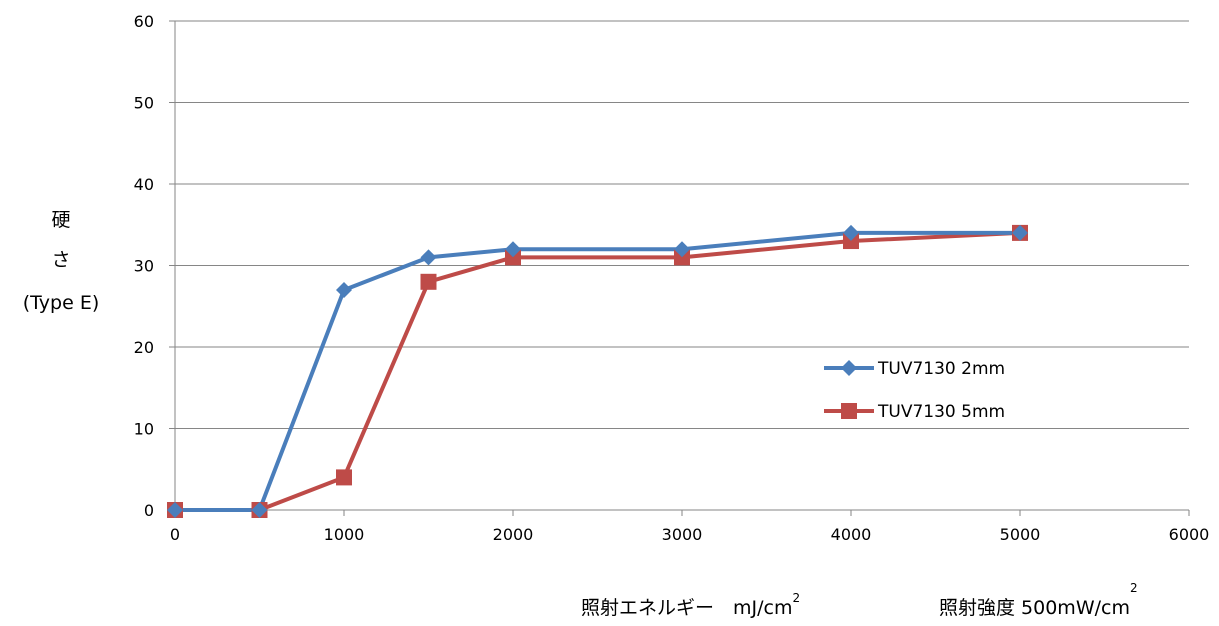  What do you see at coordinates (1034, 608) in the screenshot?
I see `intensity-text: 照射強度 500mW/cm` at bounding box center [1034, 608].